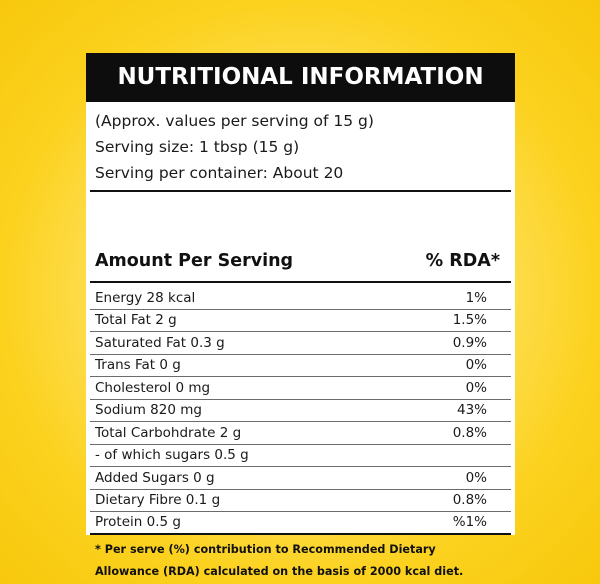 Image resolution: width=600 pixels, height=584 pixels. What do you see at coordinates (155, 477) in the screenshot?
I see `nutrient-name: Added Sugars 0 g` at bounding box center [155, 477].